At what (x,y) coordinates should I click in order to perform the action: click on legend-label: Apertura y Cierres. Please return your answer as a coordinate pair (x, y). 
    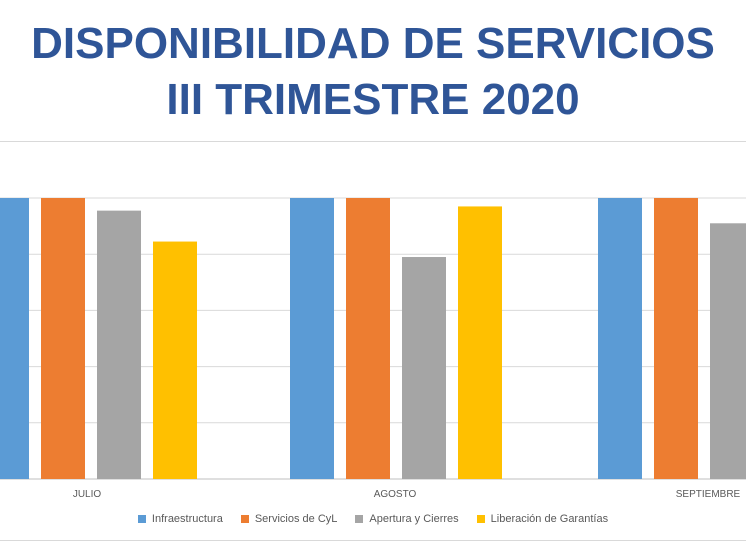
    Looking at the image, I should click on (414, 519).